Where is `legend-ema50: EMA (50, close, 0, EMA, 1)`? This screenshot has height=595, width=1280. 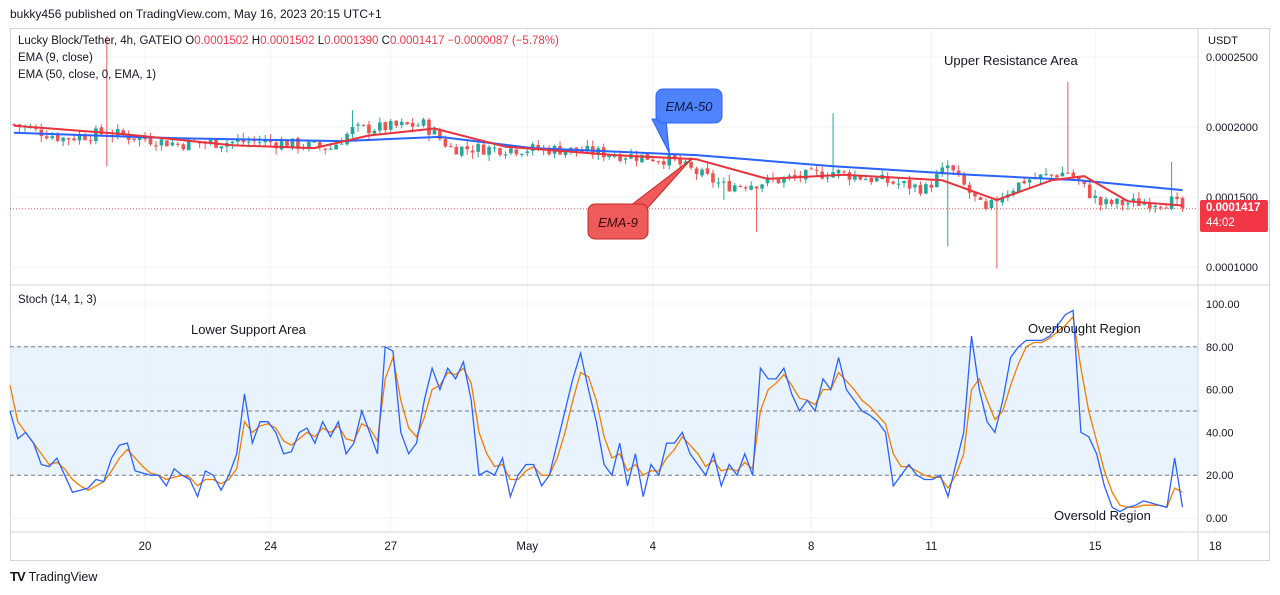 legend-ema50: EMA (50, close, 0, EMA, 1) is located at coordinates (87, 75).